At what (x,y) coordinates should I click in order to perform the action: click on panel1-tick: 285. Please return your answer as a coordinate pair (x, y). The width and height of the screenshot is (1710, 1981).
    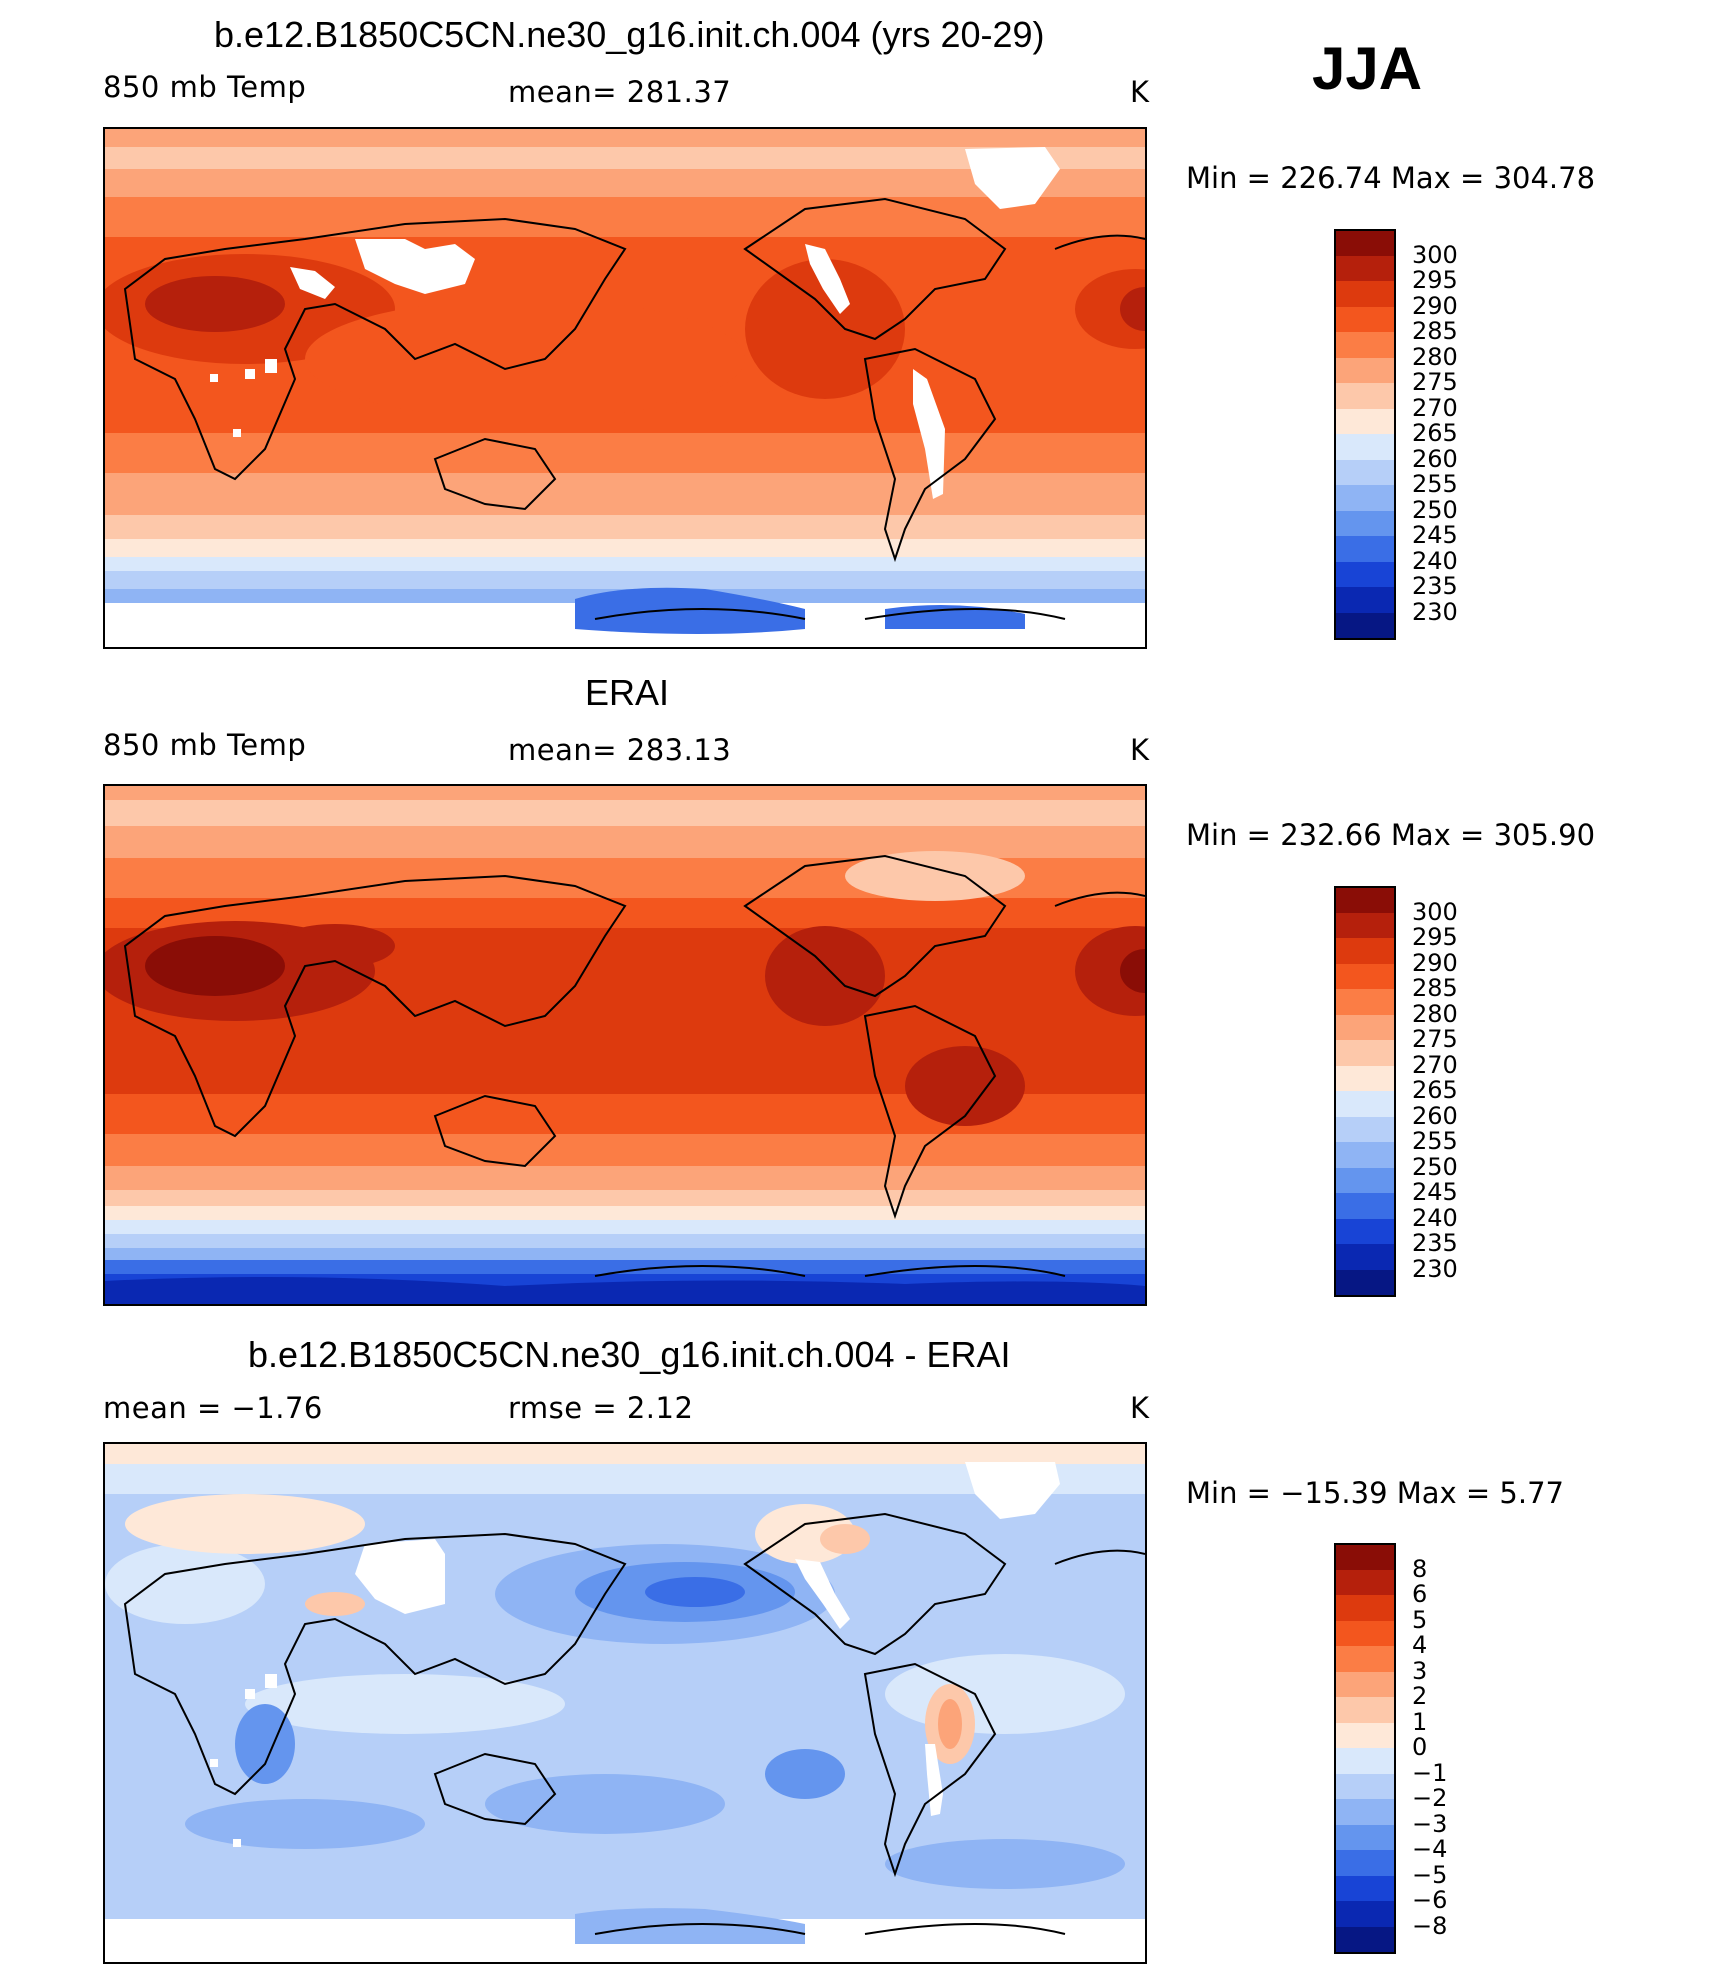
    Looking at the image, I should click on (1435, 331).